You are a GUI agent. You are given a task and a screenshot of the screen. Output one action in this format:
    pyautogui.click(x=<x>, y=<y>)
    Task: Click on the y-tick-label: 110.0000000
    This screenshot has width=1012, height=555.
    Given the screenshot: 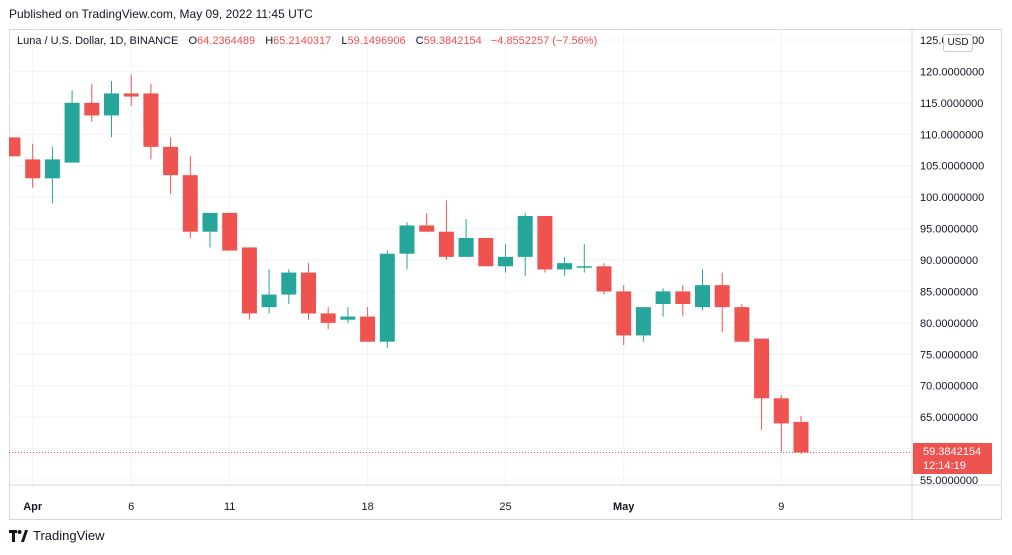 What is the action you would take?
    pyautogui.click(x=951, y=135)
    